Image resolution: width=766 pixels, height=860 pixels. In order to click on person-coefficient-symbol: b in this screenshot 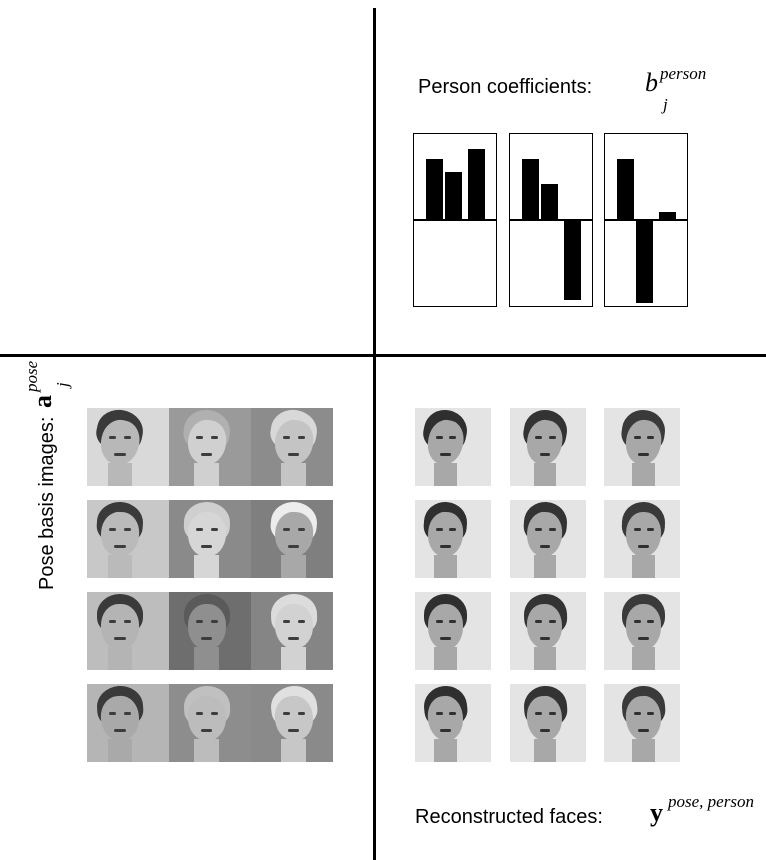, I will do `click(651, 82)`.